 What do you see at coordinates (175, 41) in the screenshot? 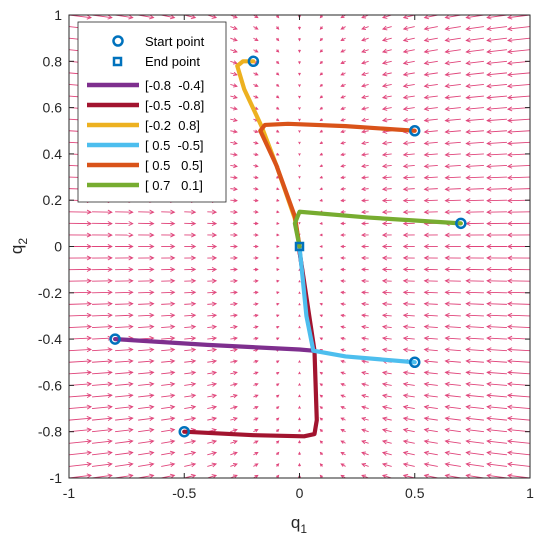
I see `legend-start-label: Start point` at bounding box center [175, 41].